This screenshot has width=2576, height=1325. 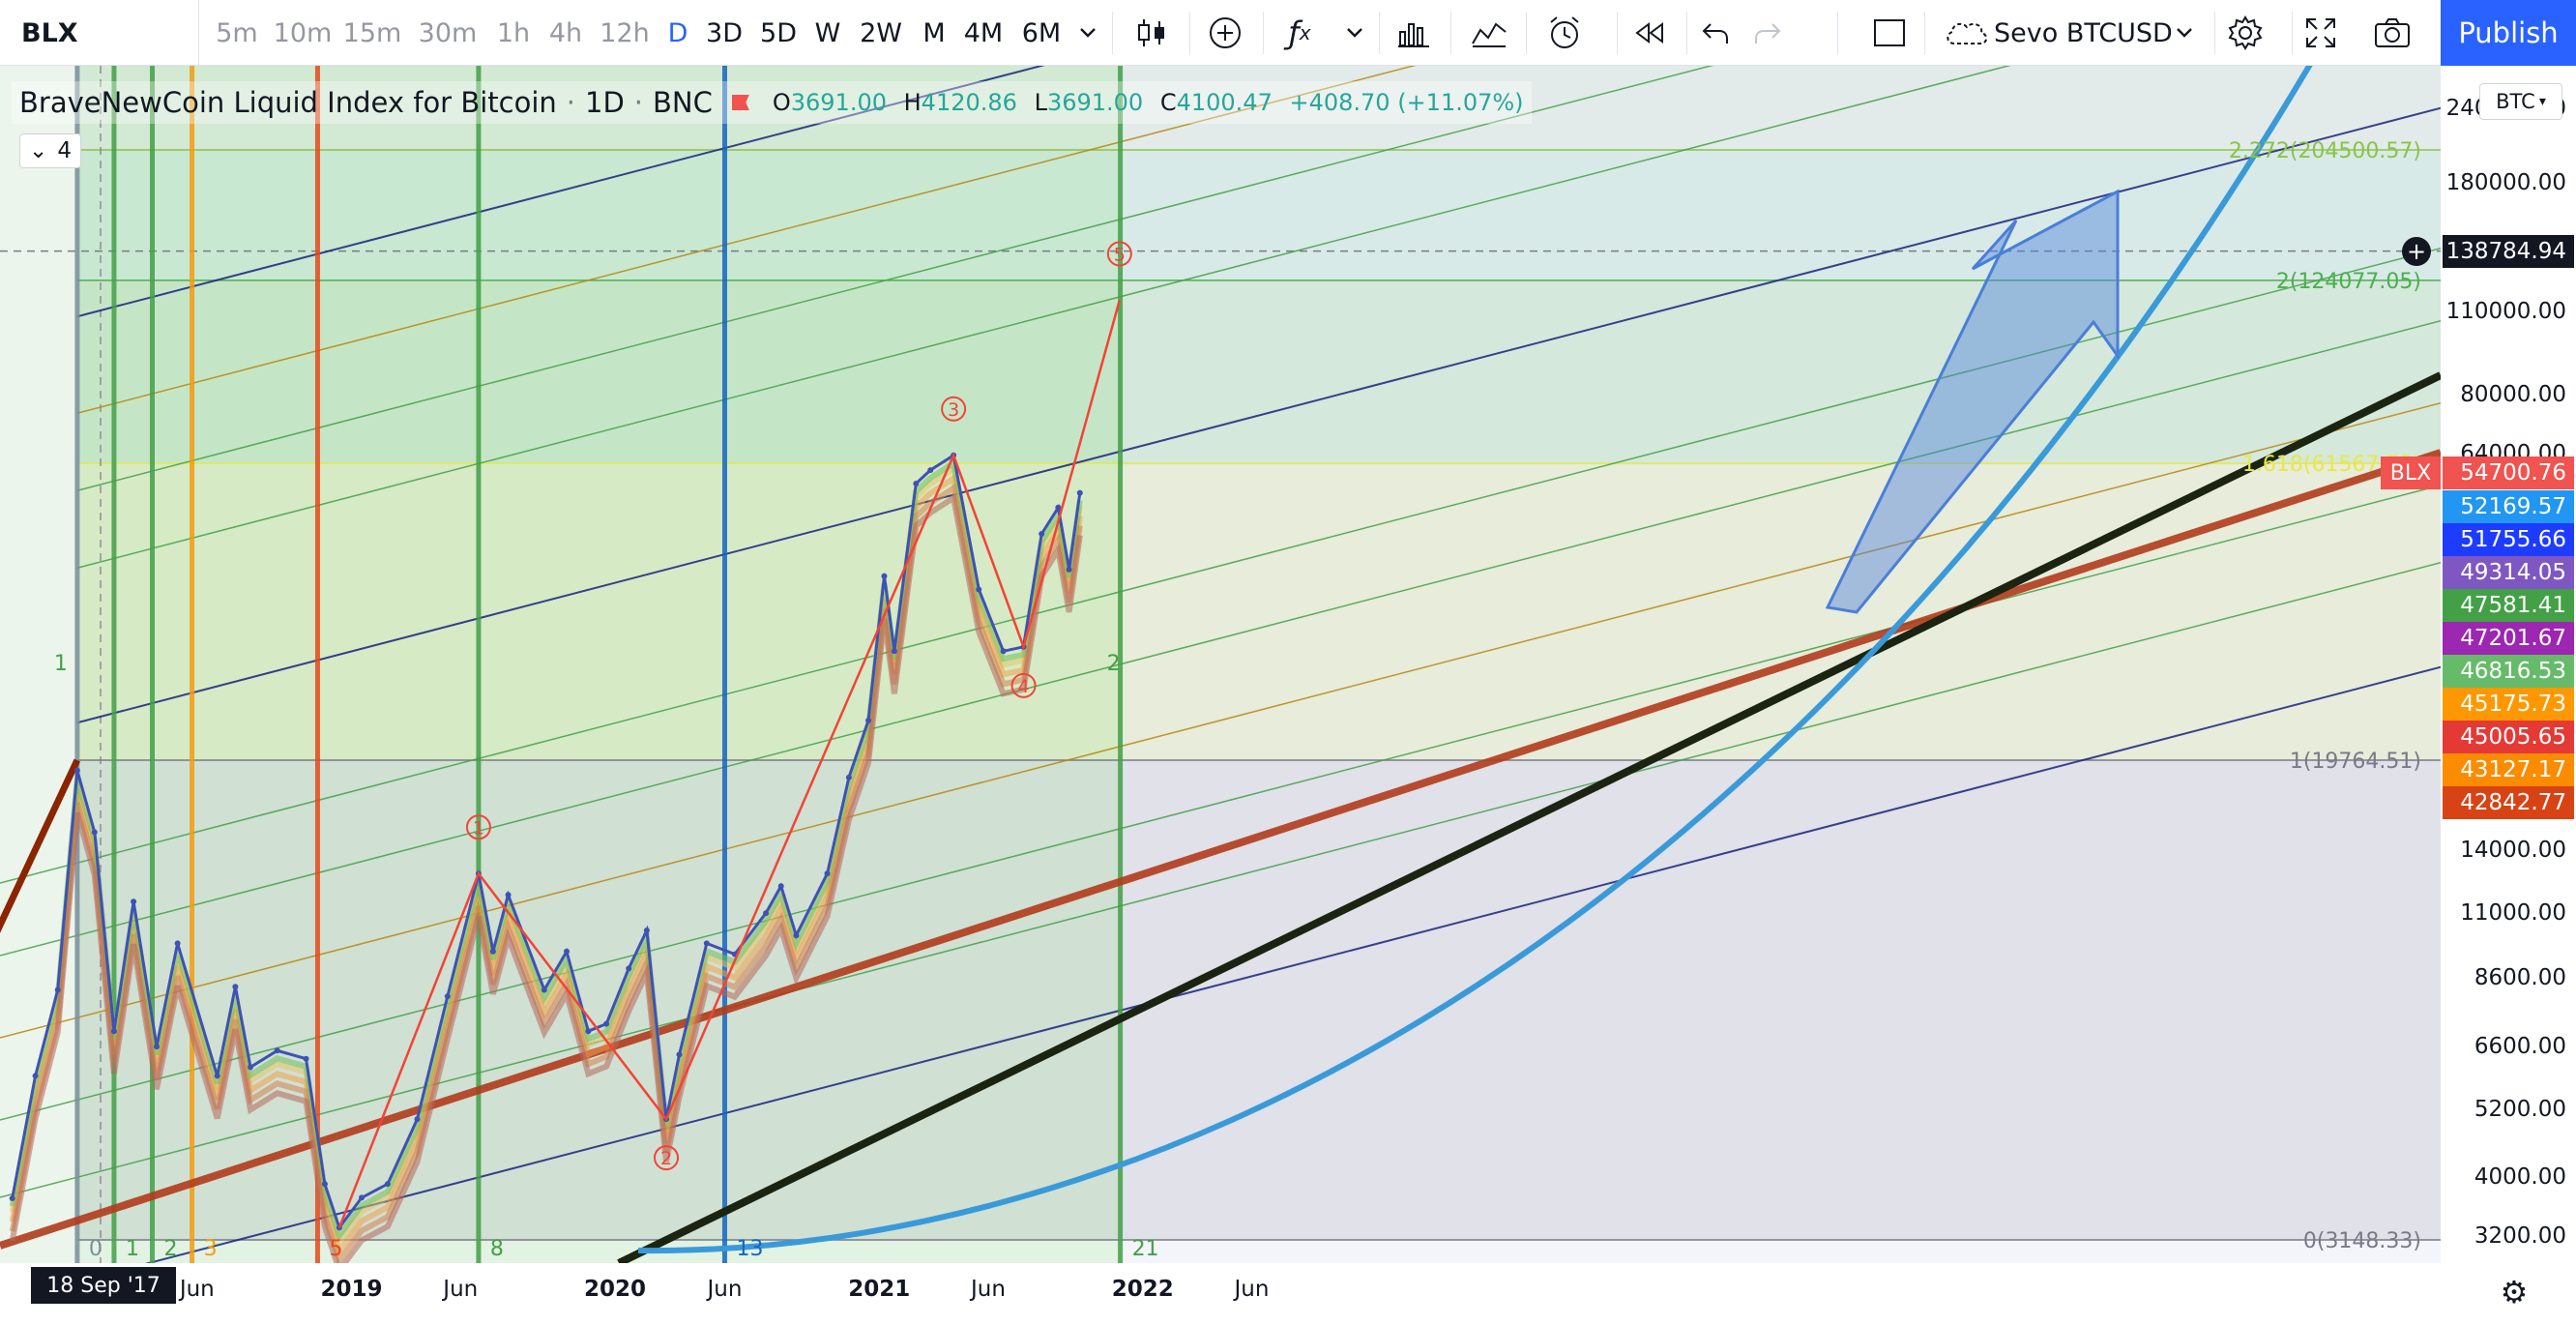 What do you see at coordinates (2083, 32) in the screenshot?
I see `layout-name: Sevo BTCUSD` at bounding box center [2083, 32].